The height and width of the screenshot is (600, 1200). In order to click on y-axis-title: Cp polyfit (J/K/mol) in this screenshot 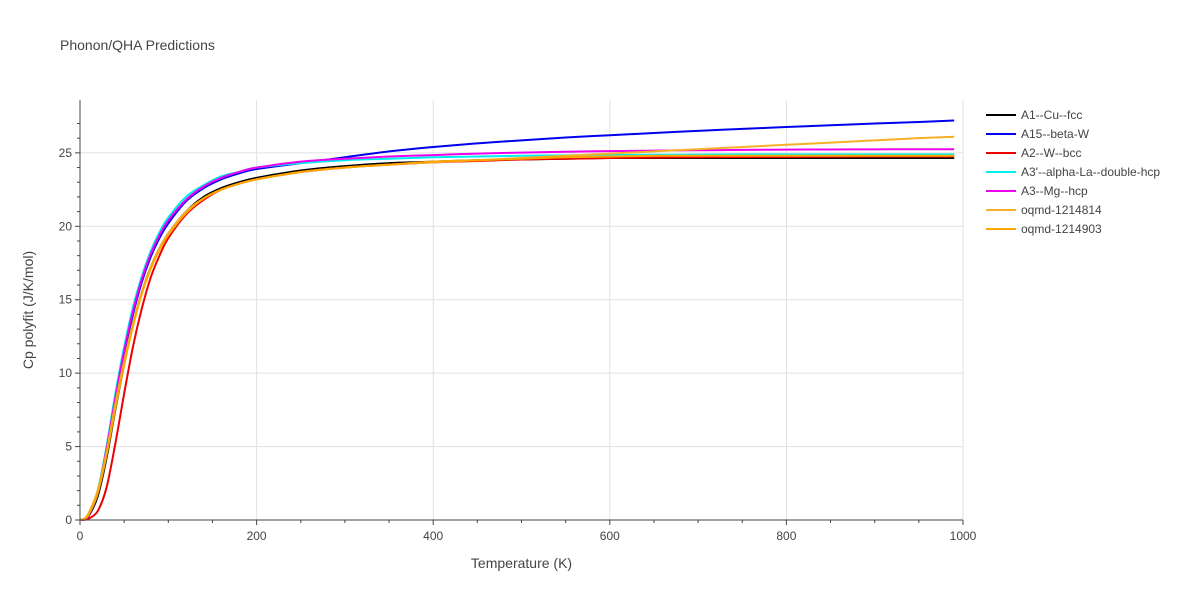, I will do `click(28, 310)`.